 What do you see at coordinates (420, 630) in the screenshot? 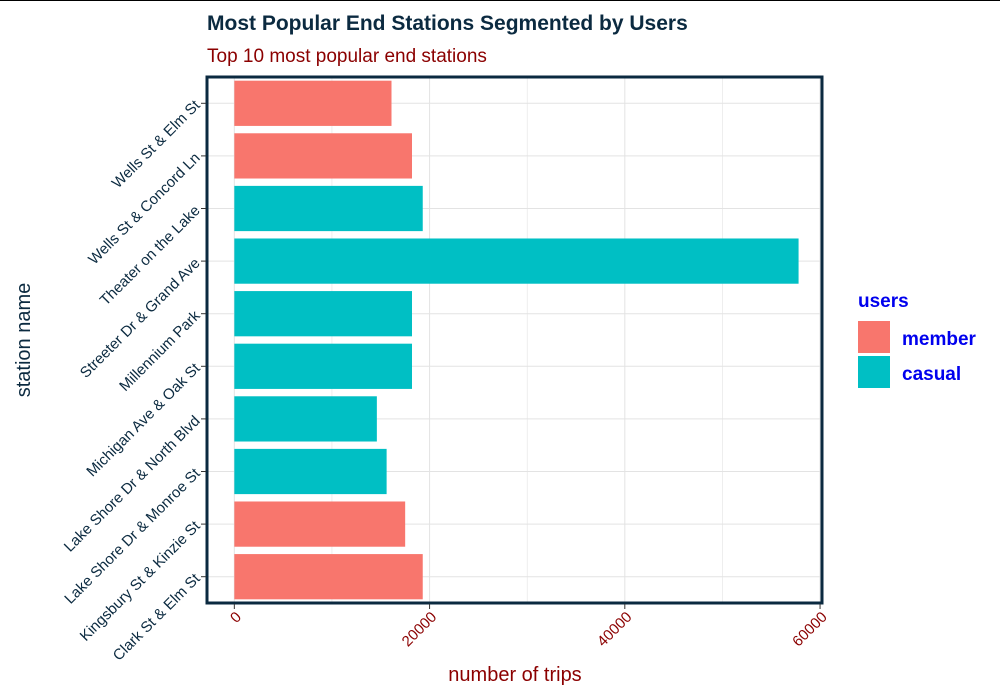
I see `x-tick-label: 20000` at bounding box center [420, 630].